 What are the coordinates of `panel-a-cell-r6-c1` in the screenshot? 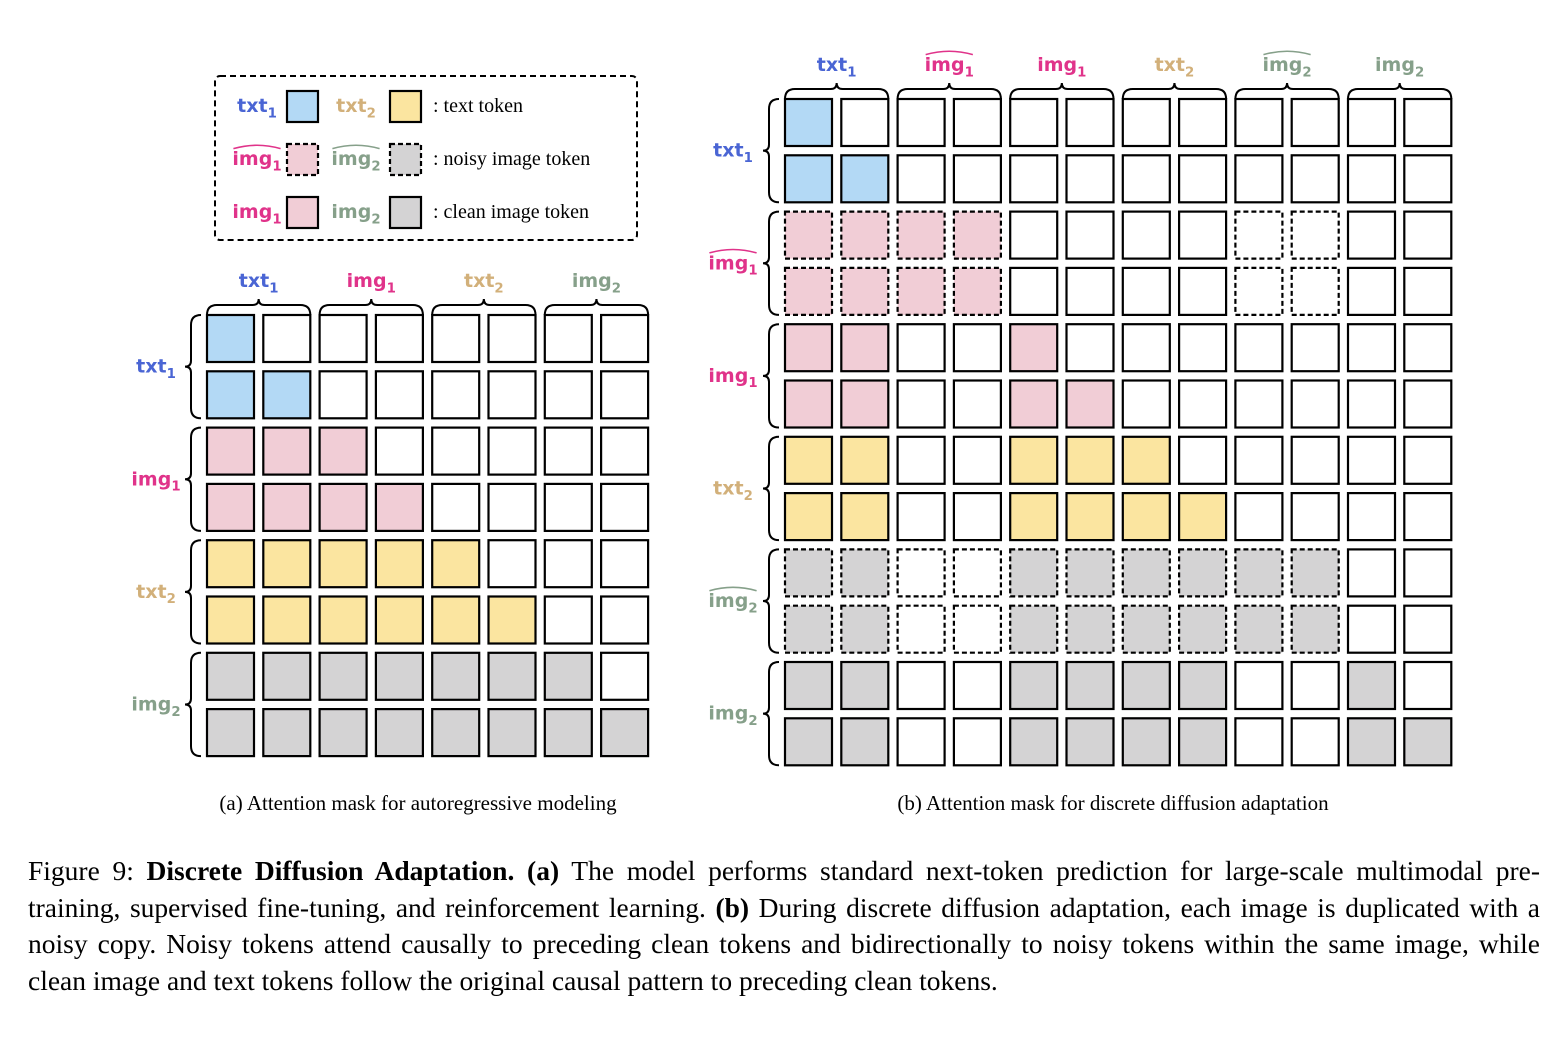 It's located at (230, 620).